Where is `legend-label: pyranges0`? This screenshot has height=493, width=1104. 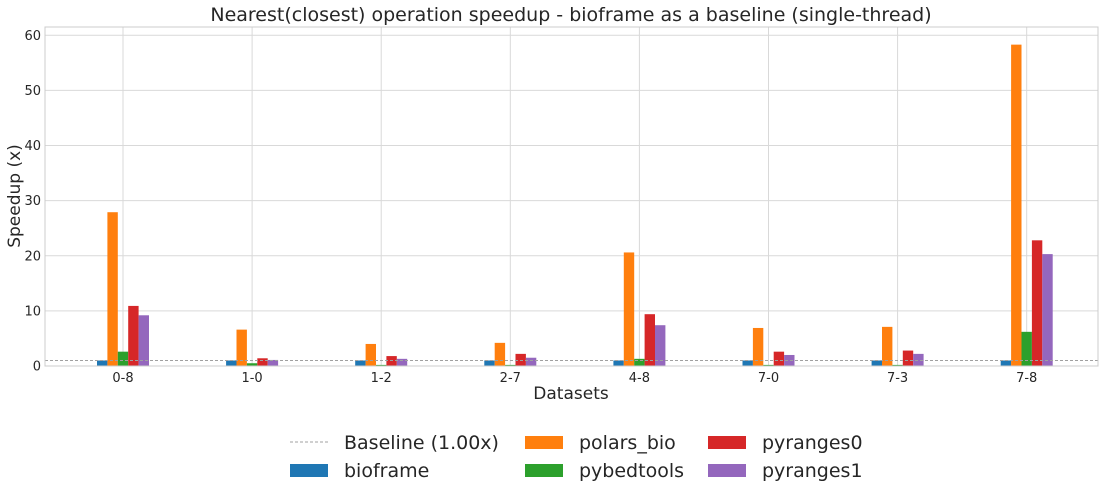
legend-label: pyranges0 is located at coordinates (812, 443).